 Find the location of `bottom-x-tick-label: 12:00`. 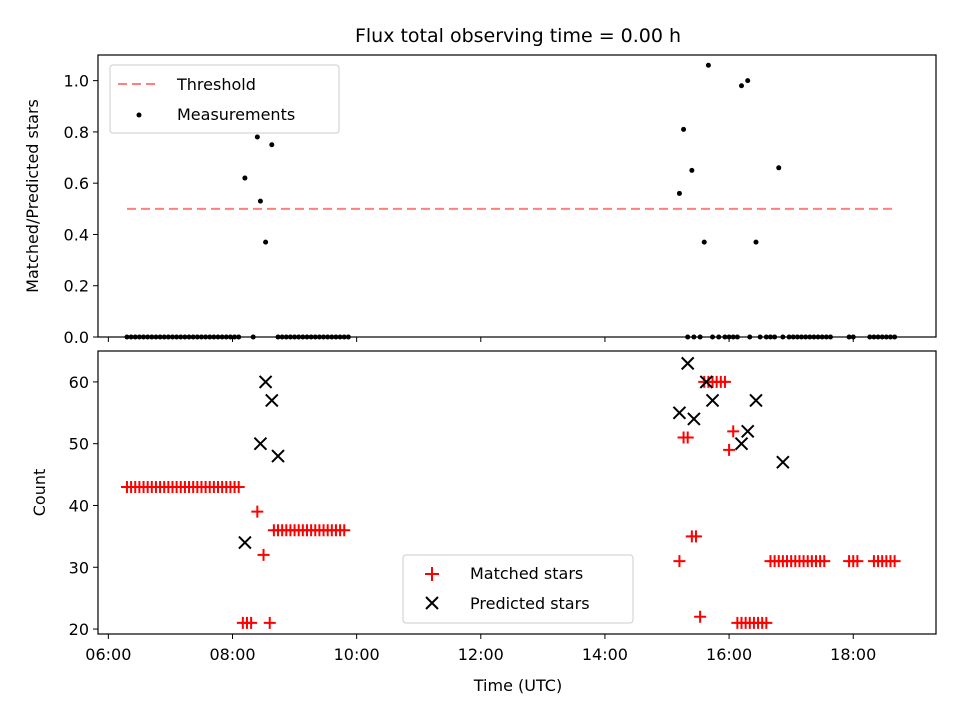

bottom-x-tick-label: 12:00 is located at coordinates (481, 654).